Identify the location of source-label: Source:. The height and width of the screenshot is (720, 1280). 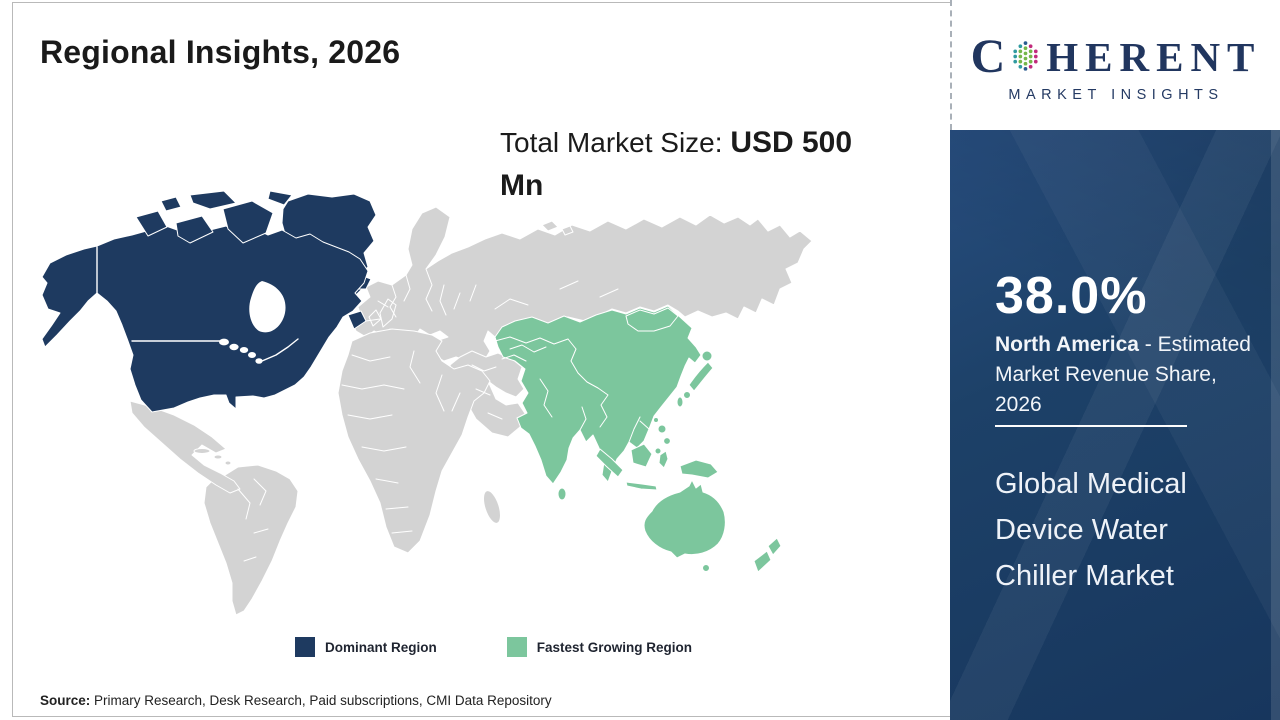
(65, 700).